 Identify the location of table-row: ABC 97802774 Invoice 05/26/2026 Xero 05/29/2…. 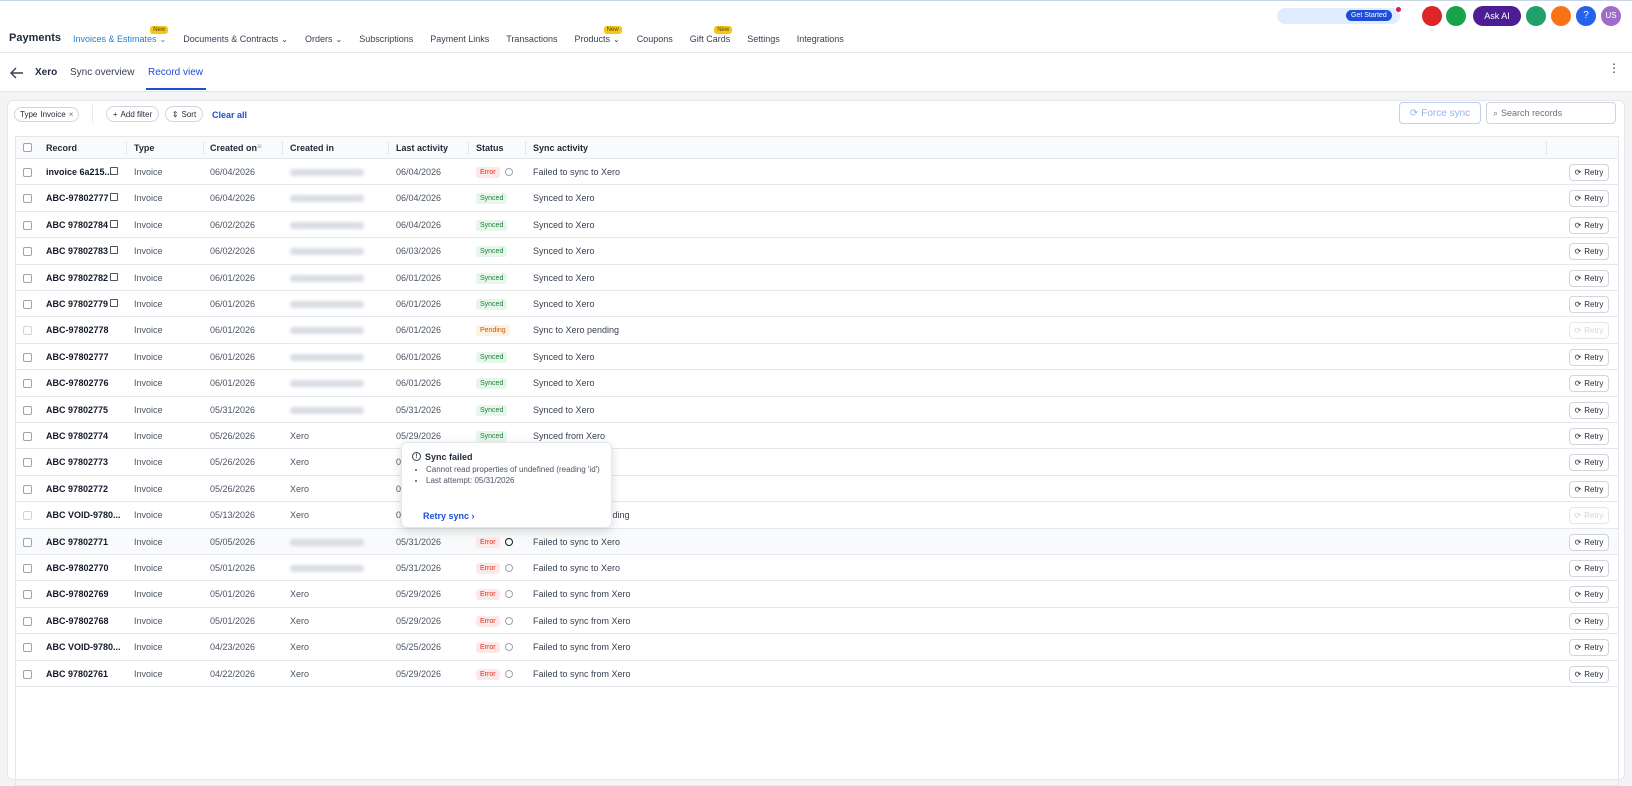
(817, 436).